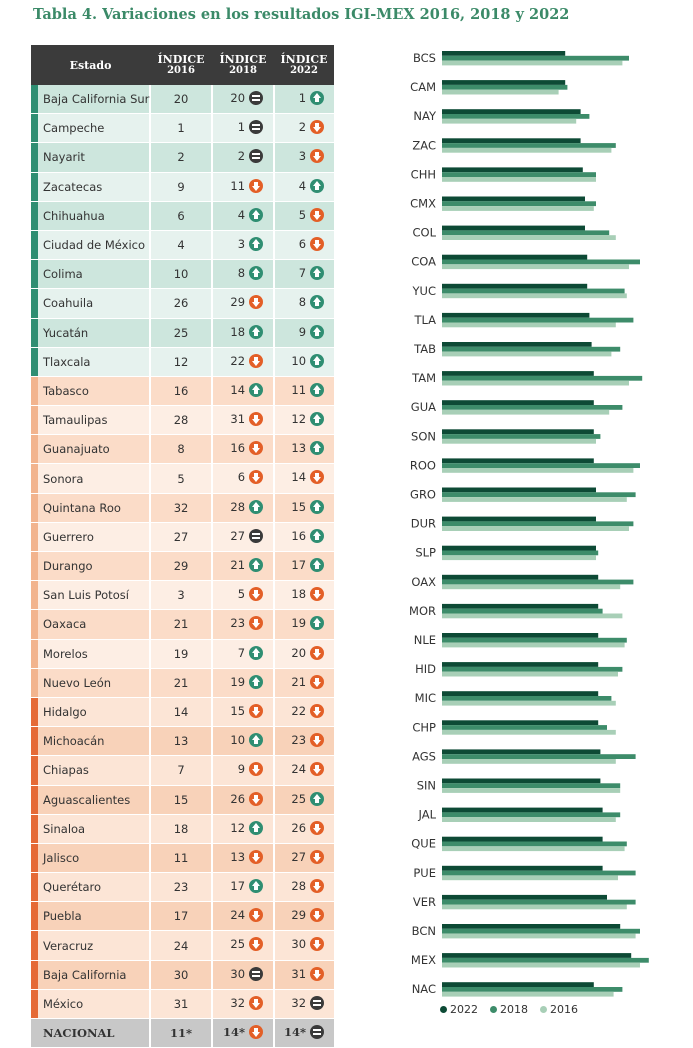 This screenshot has height=1048, width=693. Describe the element at coordinates (302, 273) in the screenshot. I see `index-2022: 7` at that location.